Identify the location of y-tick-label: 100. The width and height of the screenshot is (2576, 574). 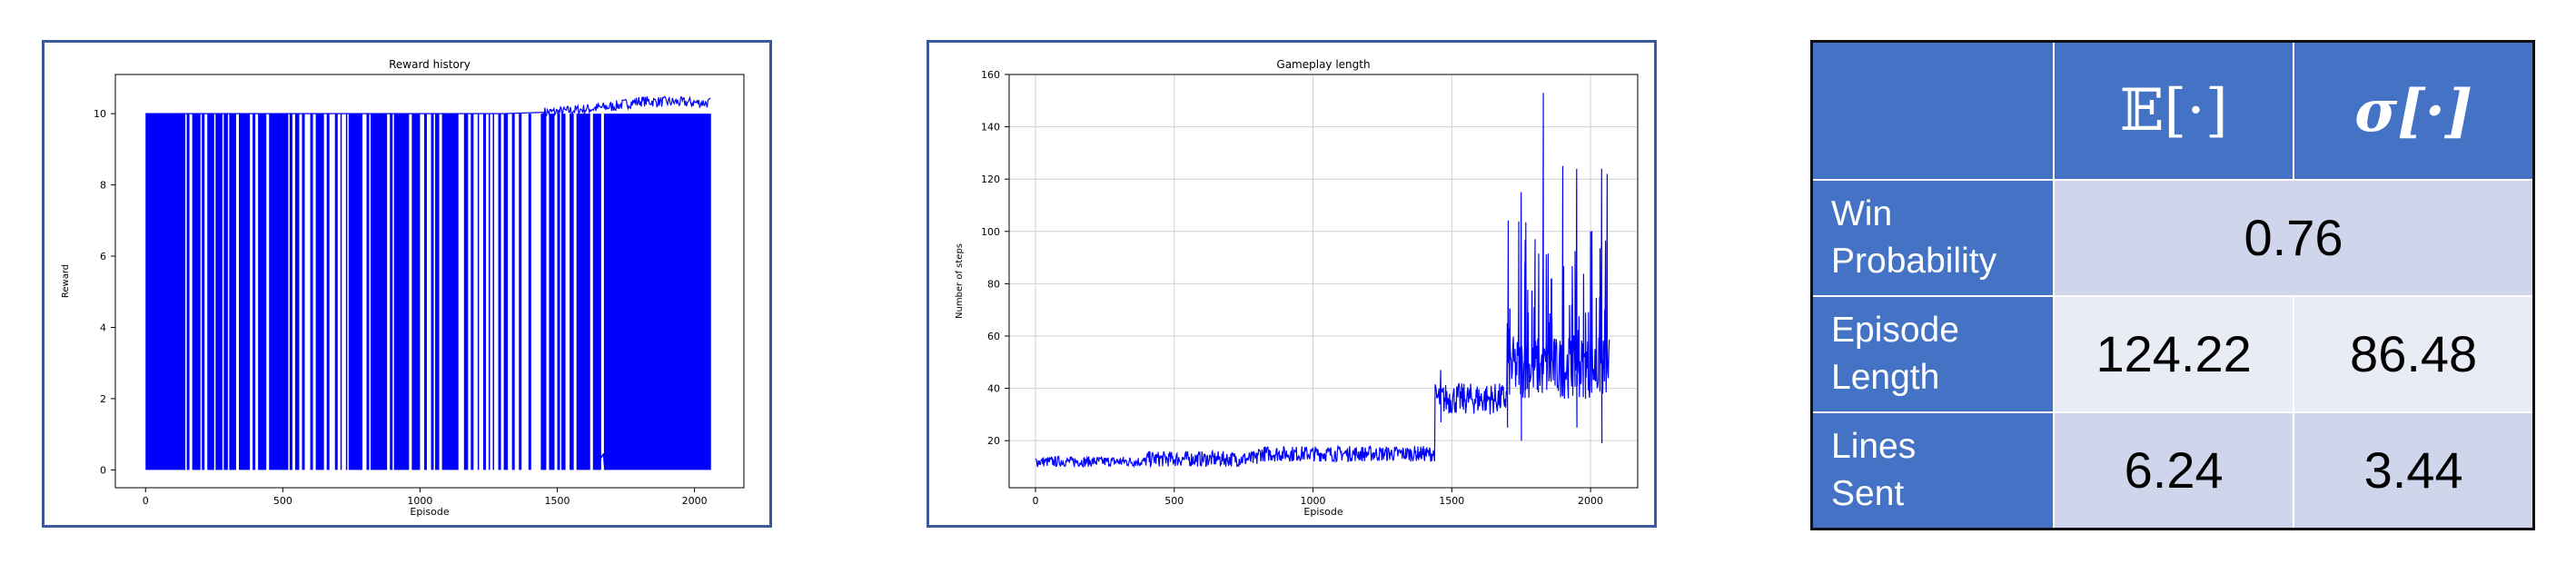
(990, 232).